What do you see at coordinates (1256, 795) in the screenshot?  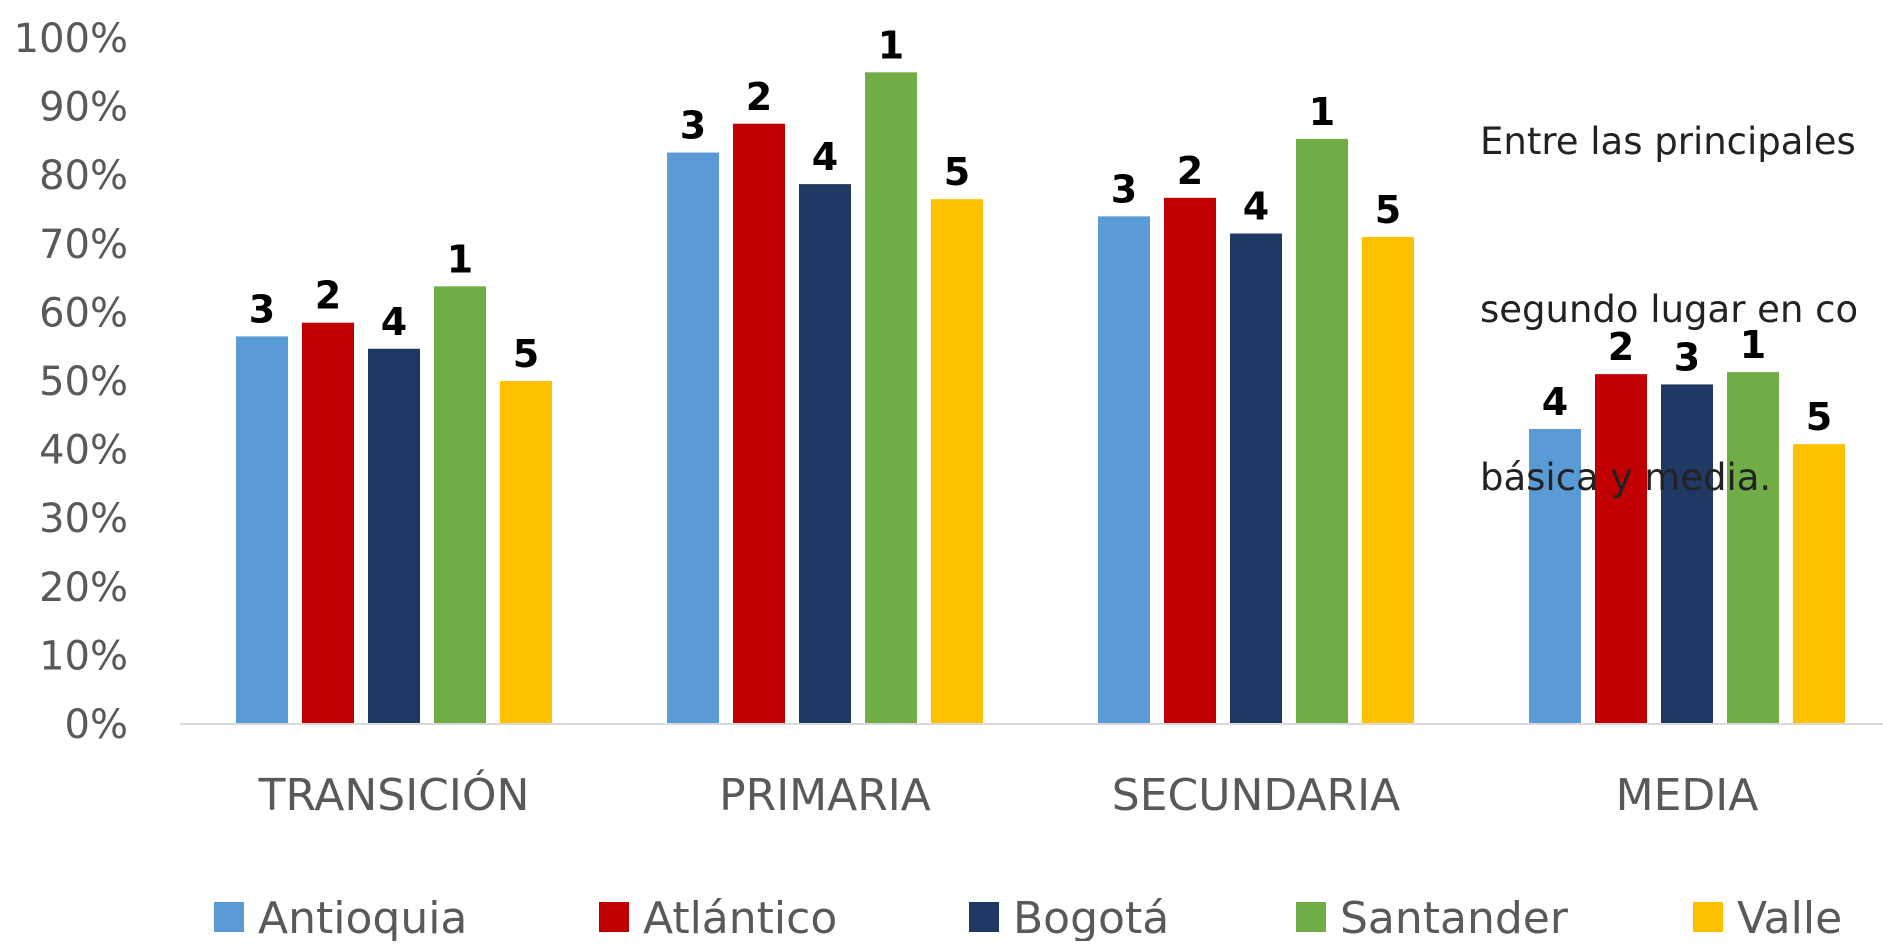 I see `category-label: SECUNDARIA` at bounding box center [1256, 795].